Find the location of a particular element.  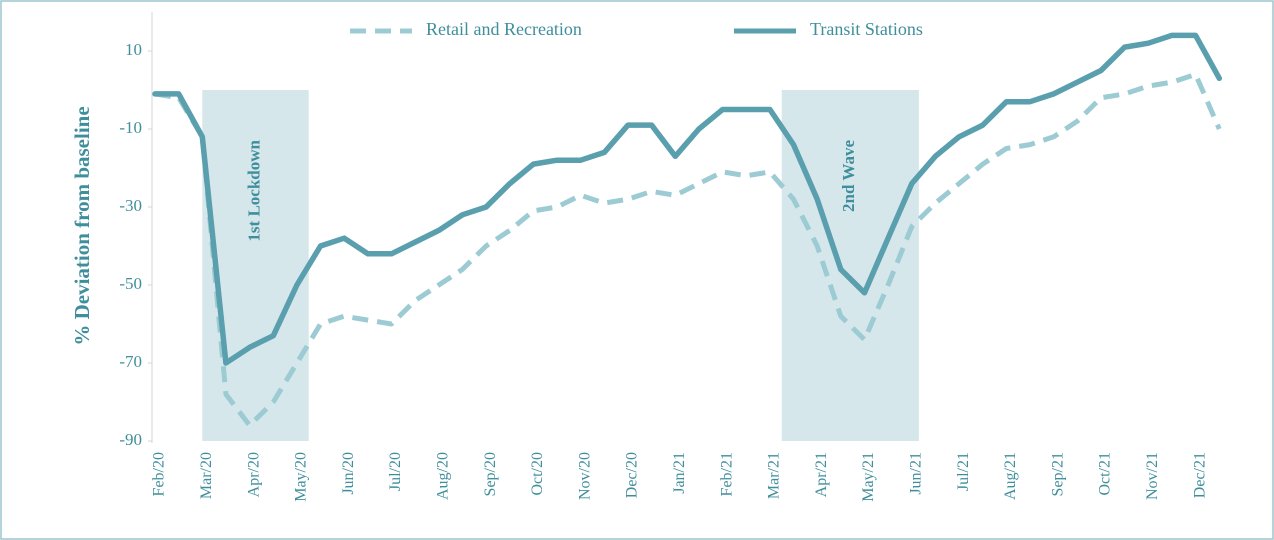

x-tick-label: Aug/20 is located at coordinates (442, 476).